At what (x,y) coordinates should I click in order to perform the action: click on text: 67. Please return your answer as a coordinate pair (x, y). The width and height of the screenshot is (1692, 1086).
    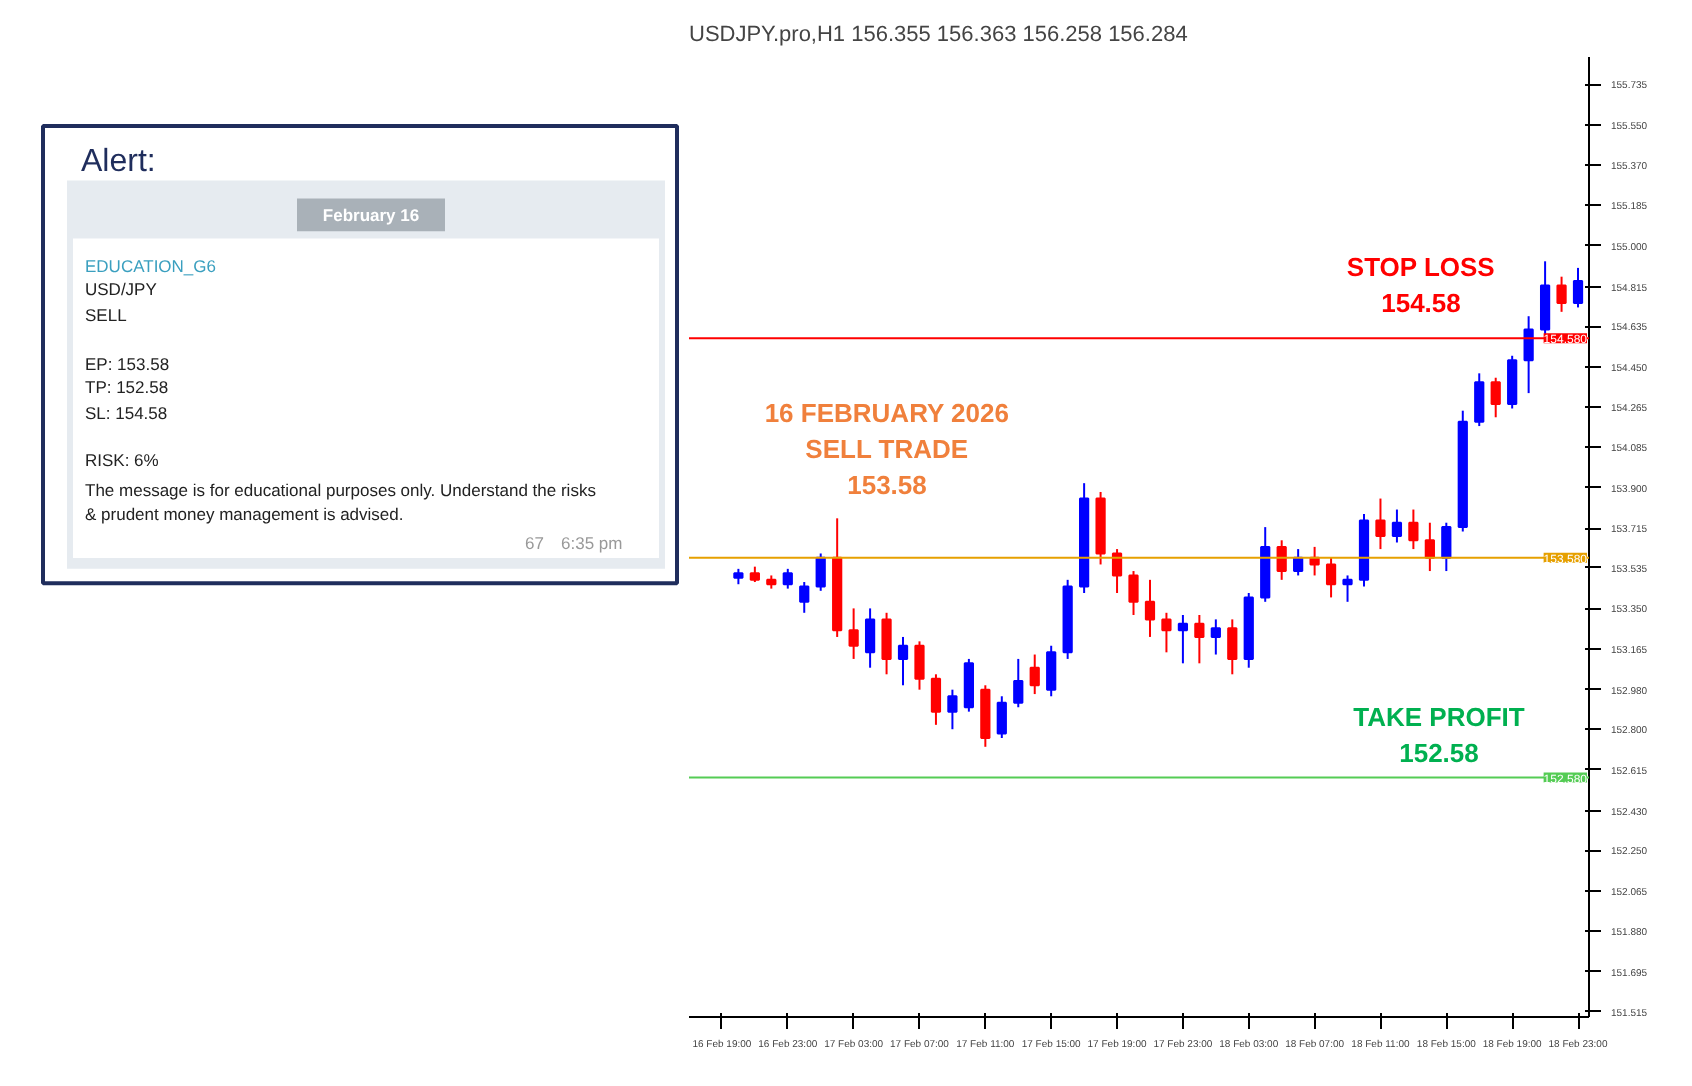
    Looking at the image, I should click on (535, 543).